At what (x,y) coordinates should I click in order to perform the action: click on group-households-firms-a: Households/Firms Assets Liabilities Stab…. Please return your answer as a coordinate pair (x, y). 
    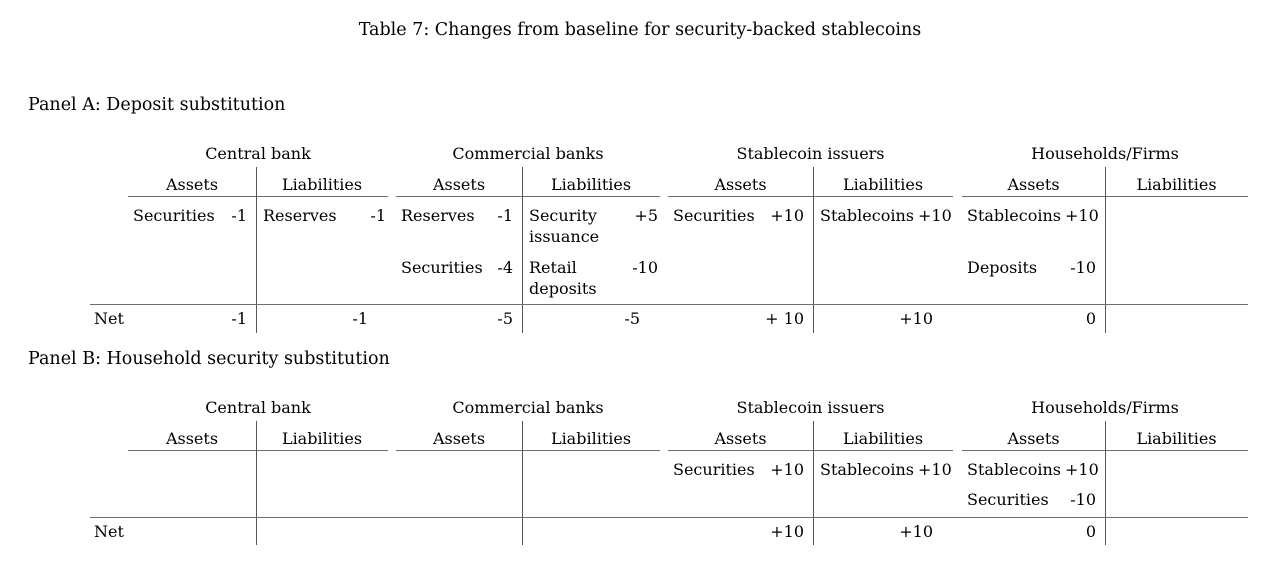
    Looking at the image, I should click on (1105, 239).